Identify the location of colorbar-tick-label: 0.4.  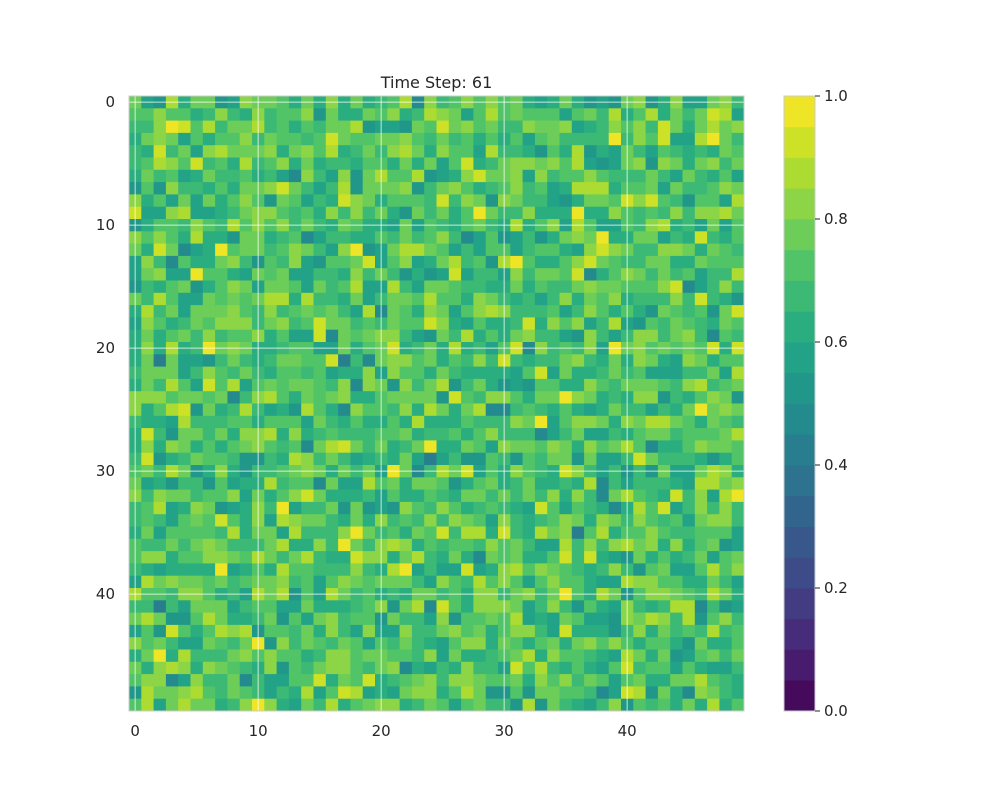
(836, 465).